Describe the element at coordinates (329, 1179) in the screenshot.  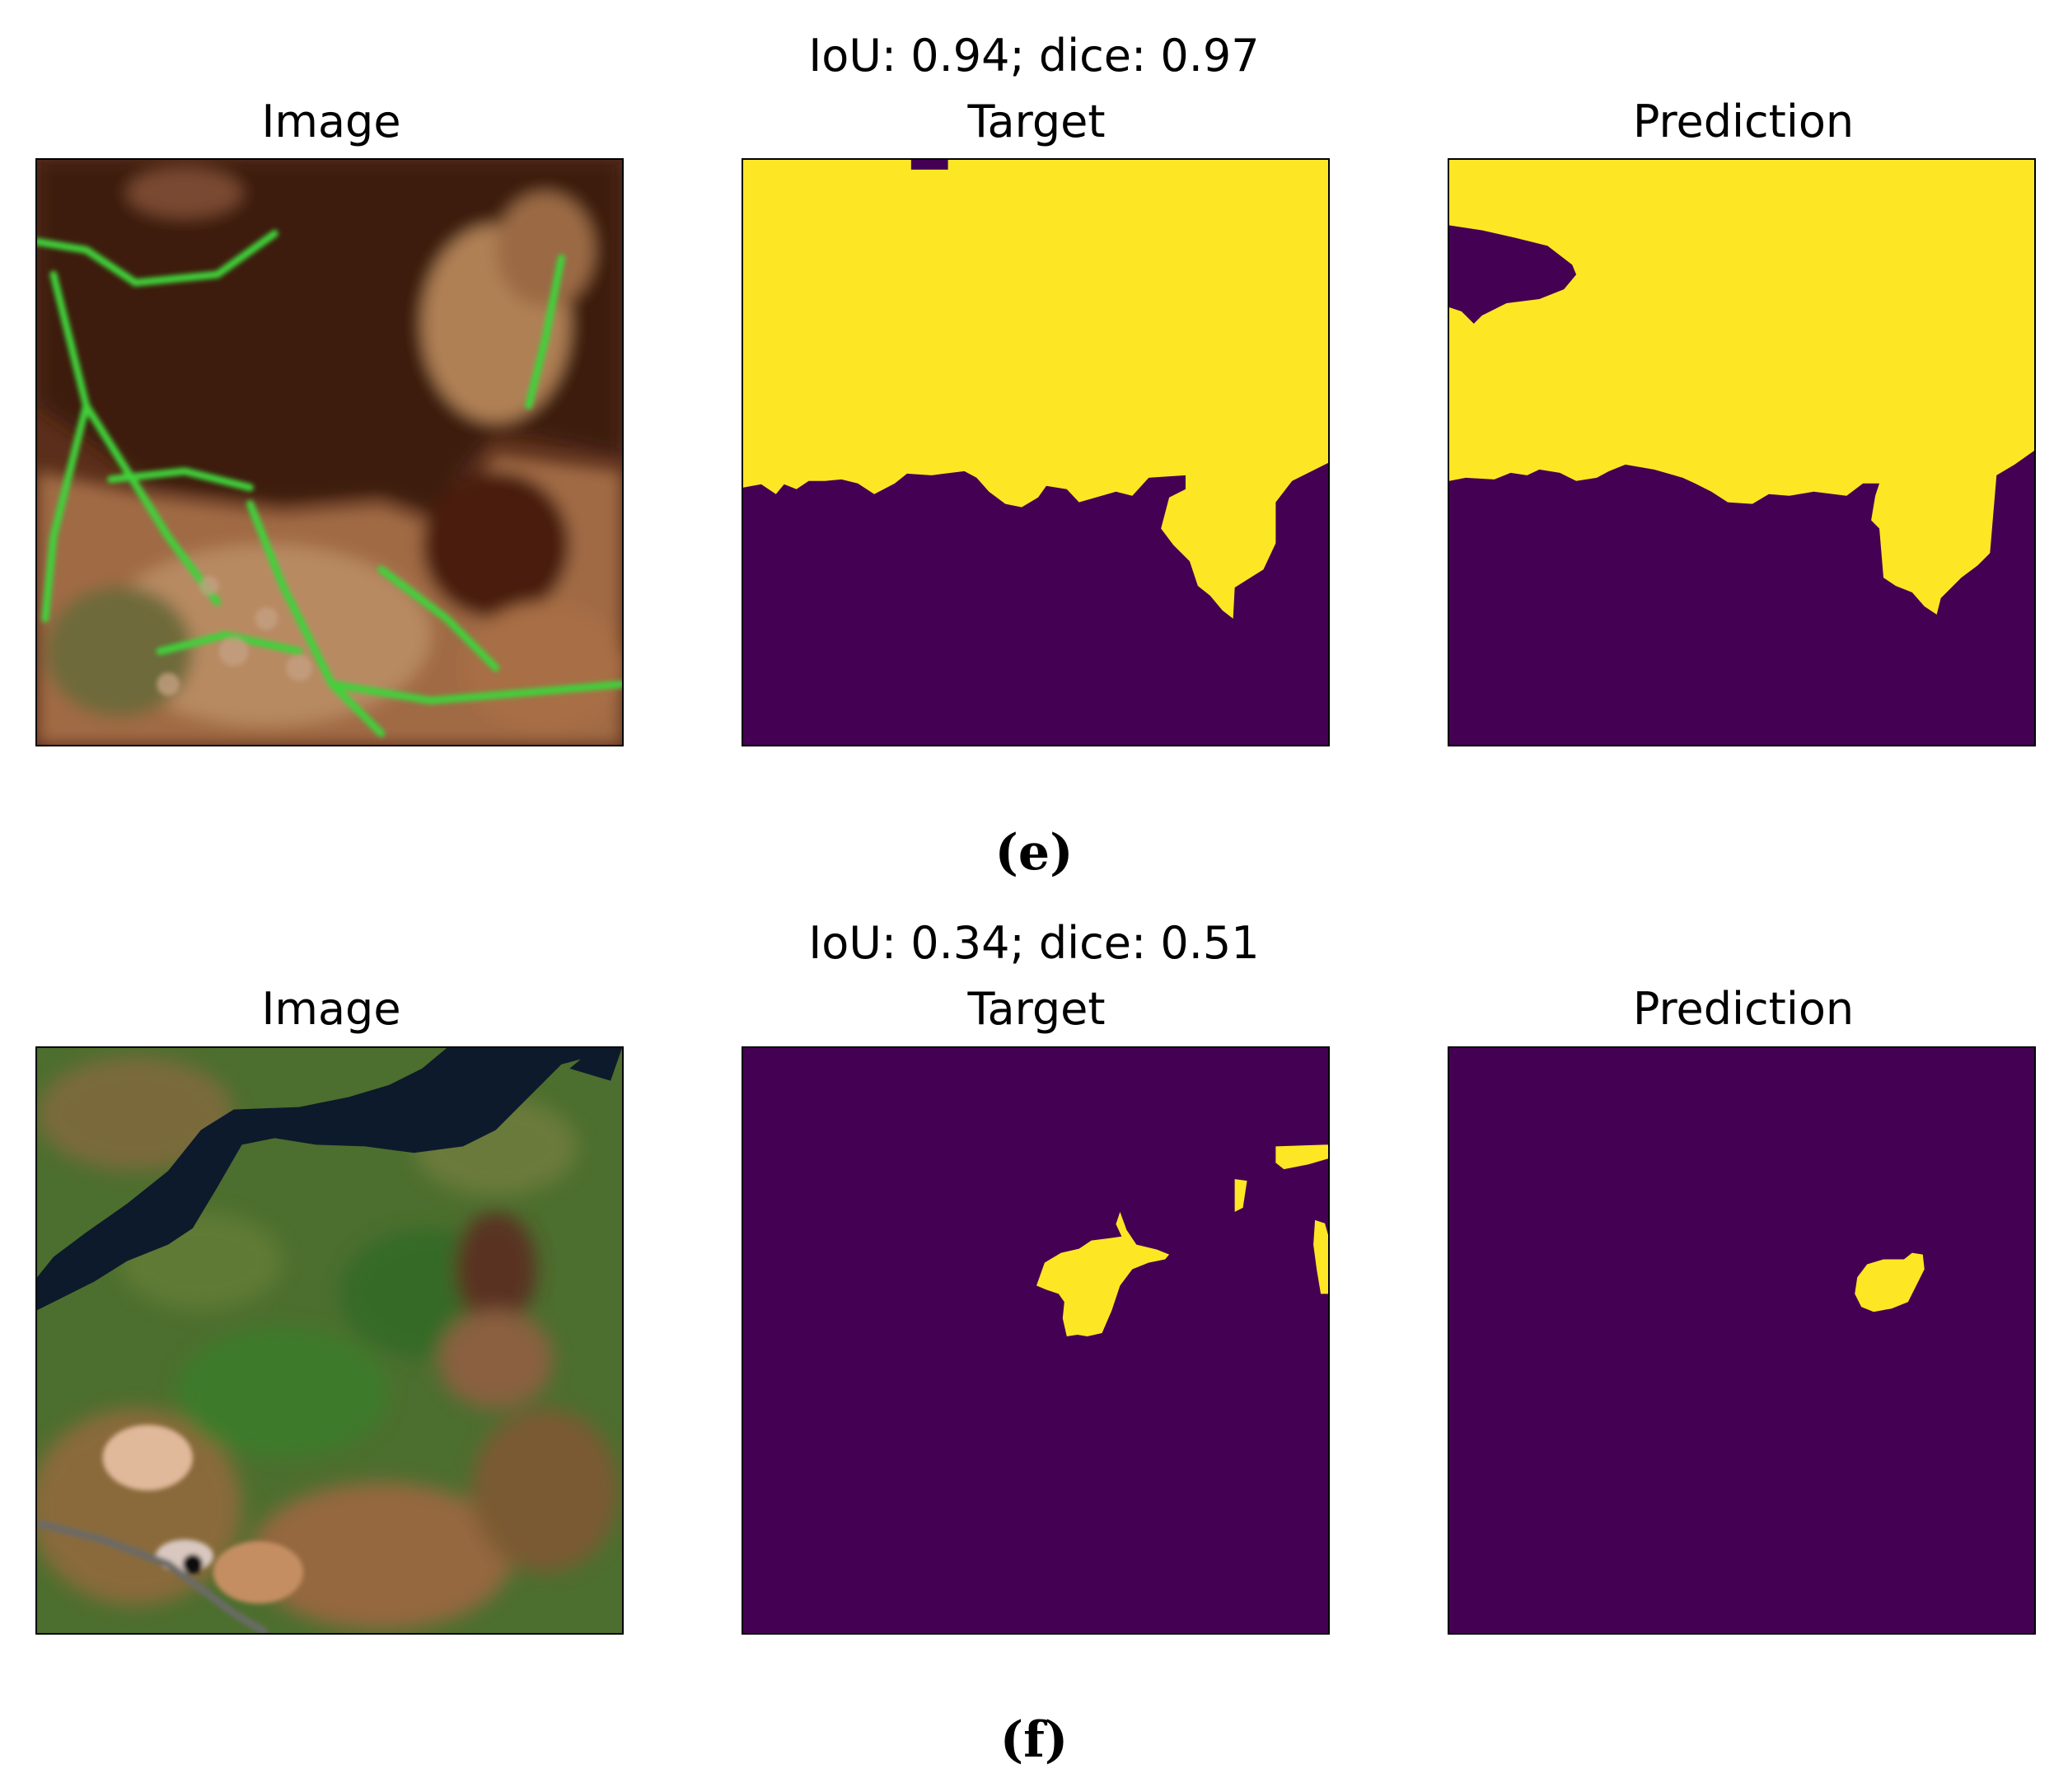
I see `river` at that location.